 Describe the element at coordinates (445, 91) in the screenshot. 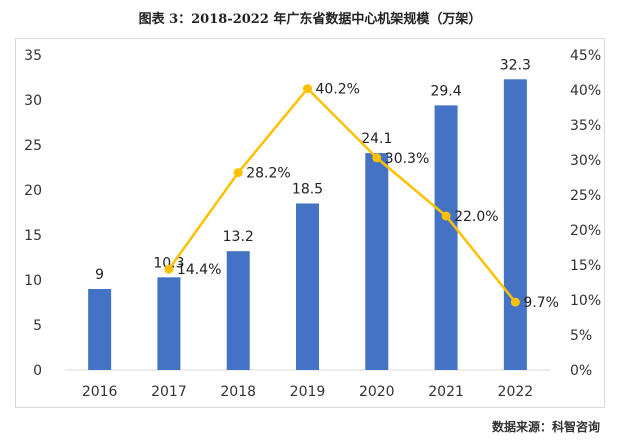

I see `bar-data-label: 29.4` at that location.